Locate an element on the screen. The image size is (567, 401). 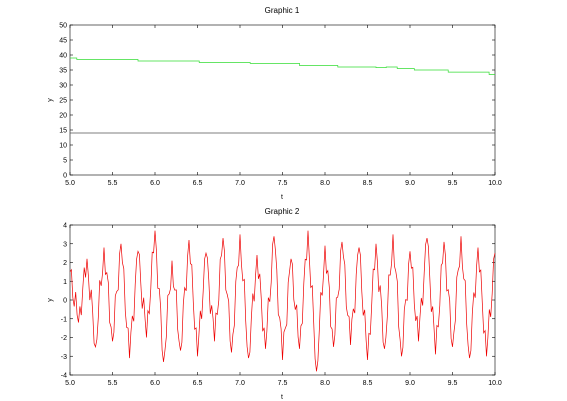
y-tick-label: 30 is located at coordinates (63, 86).